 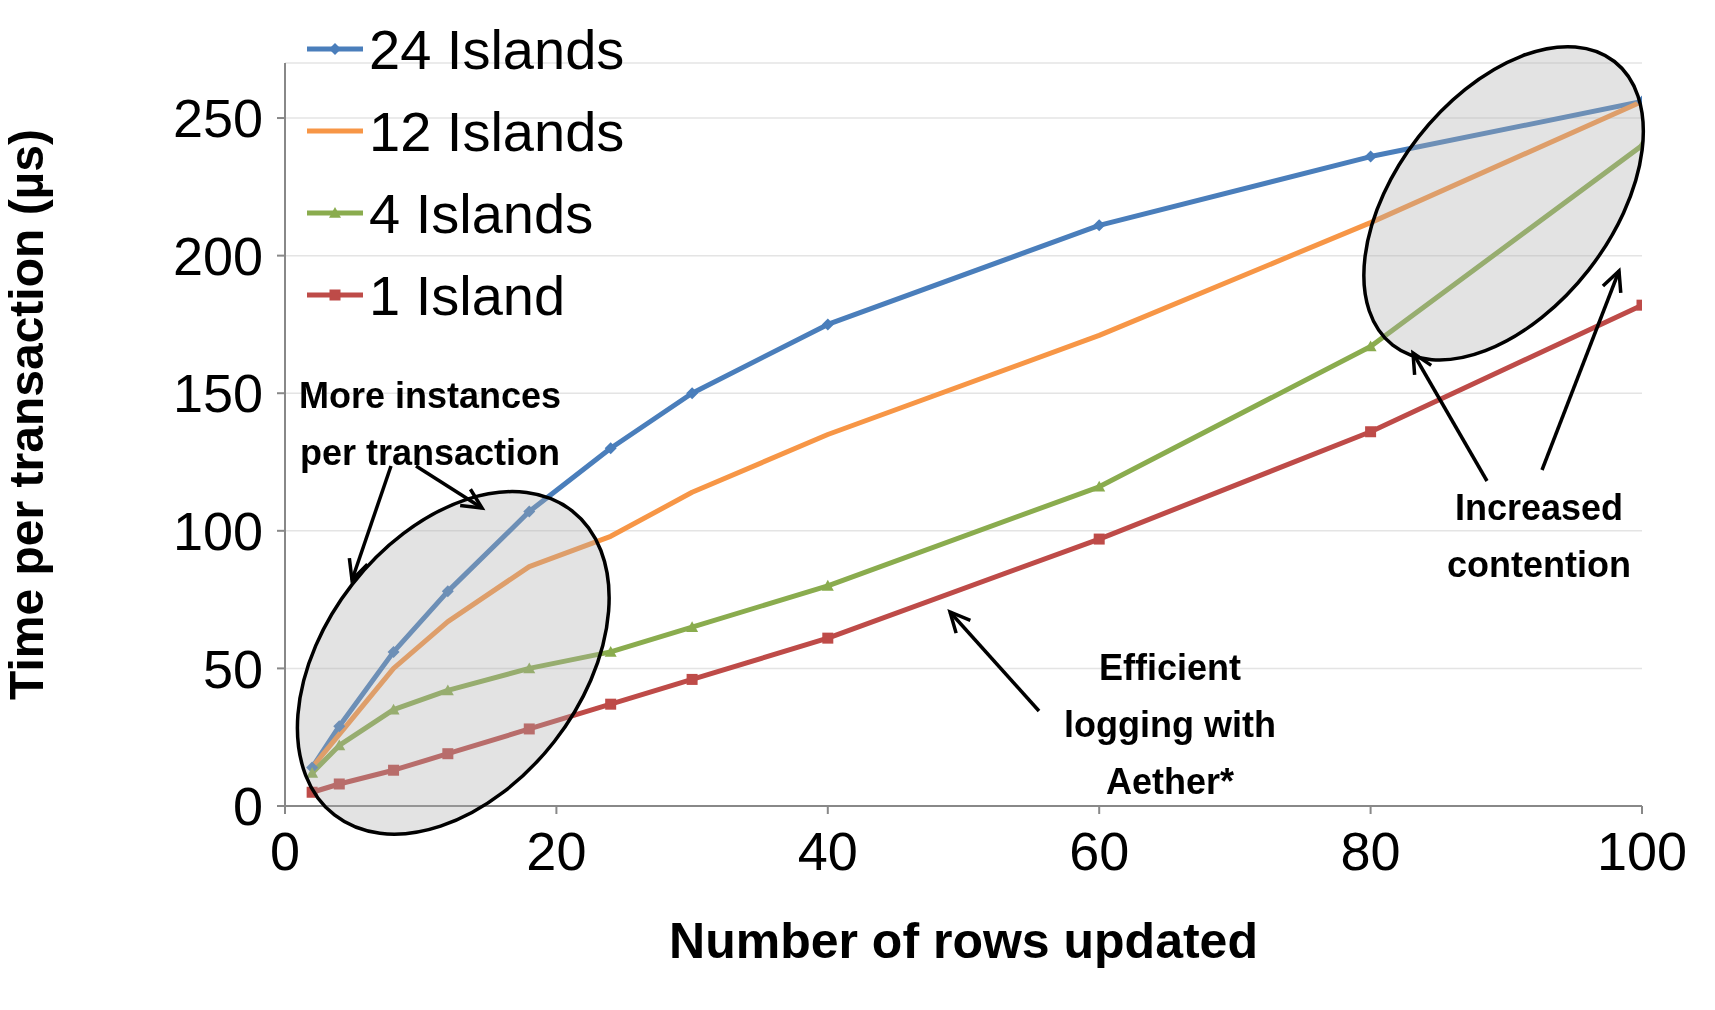 What do you see at coordinates (1642, 851) in the screenshot?
I see `x-tick-label: 100` at bounding box center [1642, 851].